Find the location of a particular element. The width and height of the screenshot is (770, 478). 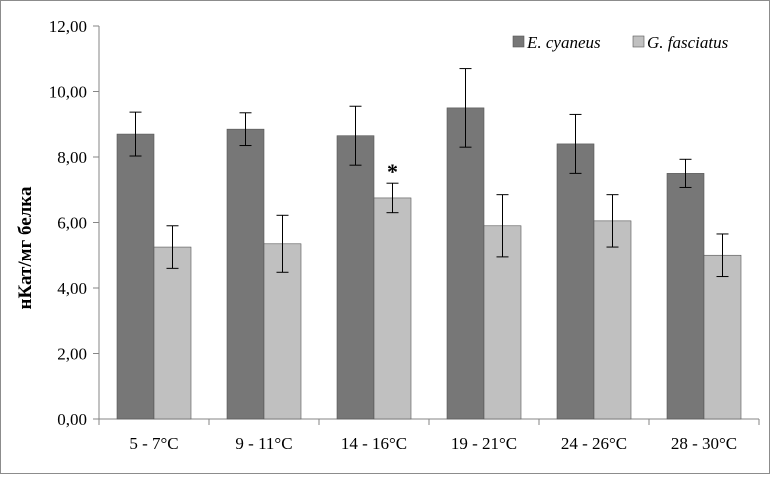

legend-swatch-g-fasciatus is located at coordinates (638, 41).